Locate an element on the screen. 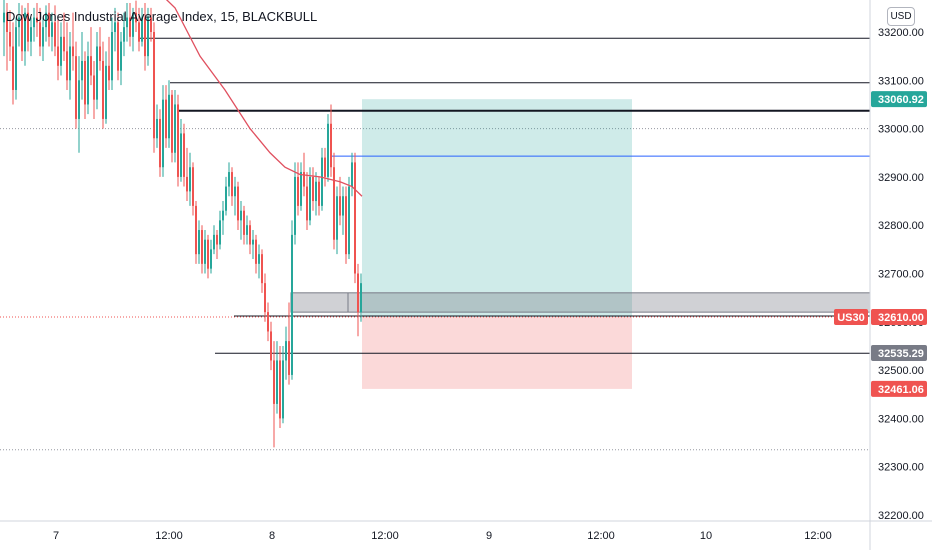  time-tick-label: 10 is located at coordinates (706, 536).